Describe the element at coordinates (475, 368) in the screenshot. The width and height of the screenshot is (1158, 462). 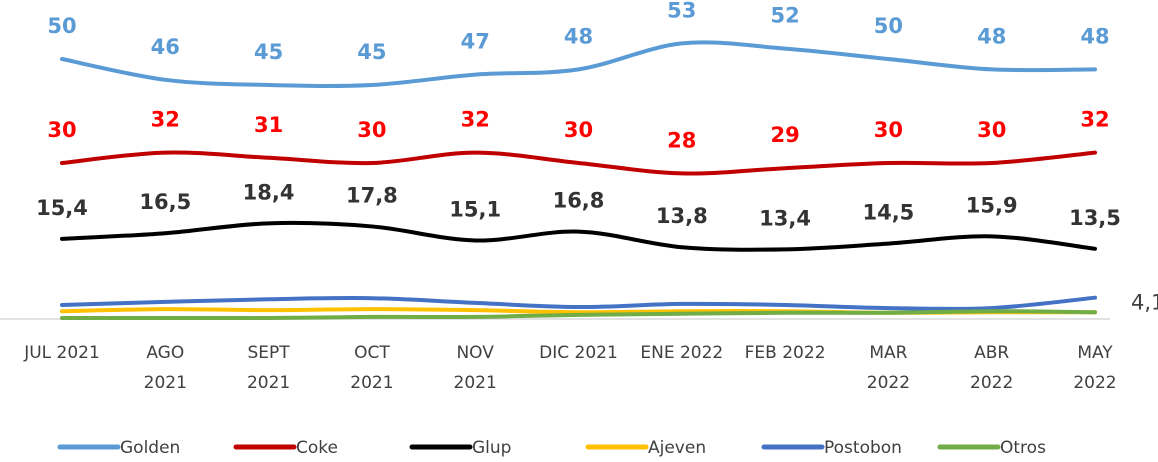
I see `x-tick-label: NOV 2021` at that location.